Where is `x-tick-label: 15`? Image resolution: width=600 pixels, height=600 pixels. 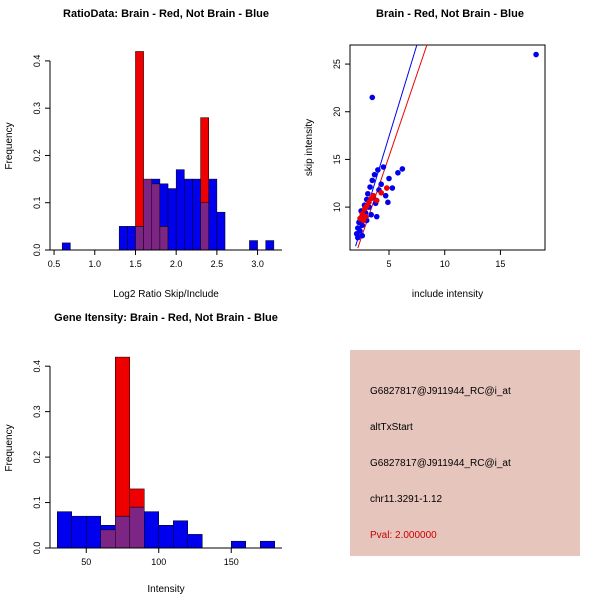
x-tick-label: 15 is located at coordinates (500, 264).